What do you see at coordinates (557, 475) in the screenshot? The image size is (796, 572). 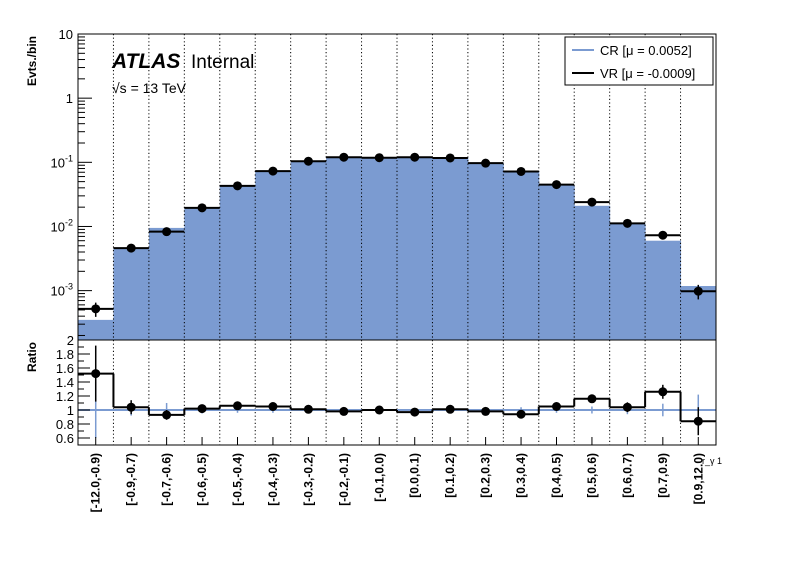 I see `x-tick-label-13: [0.4,0.5)` at bounding box center [557, 475].